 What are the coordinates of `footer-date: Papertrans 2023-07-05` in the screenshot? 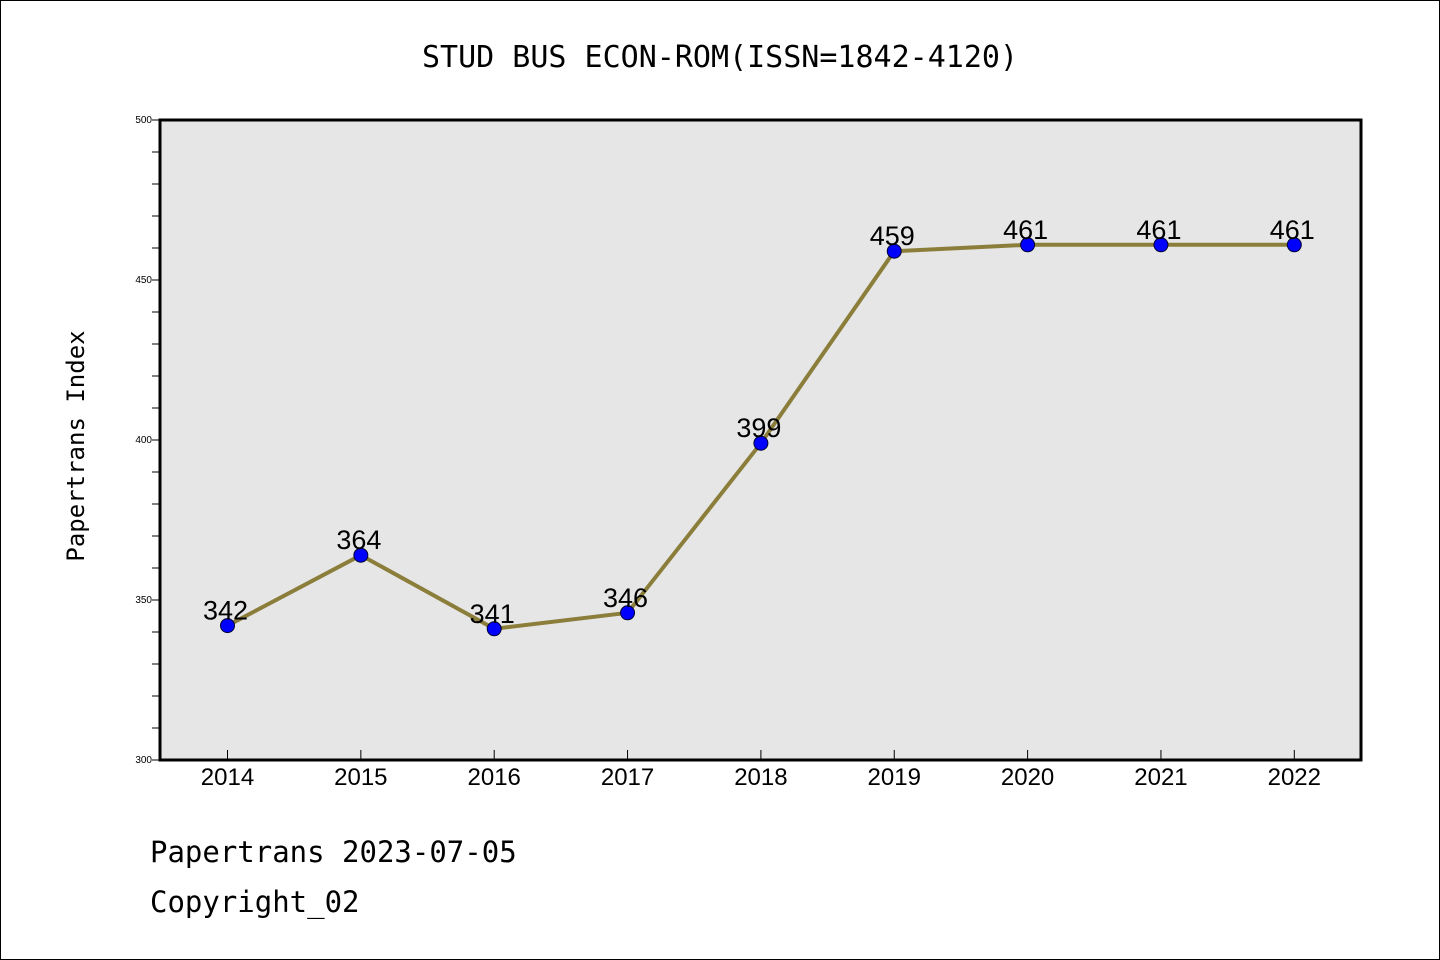 It's located at (333, 852).